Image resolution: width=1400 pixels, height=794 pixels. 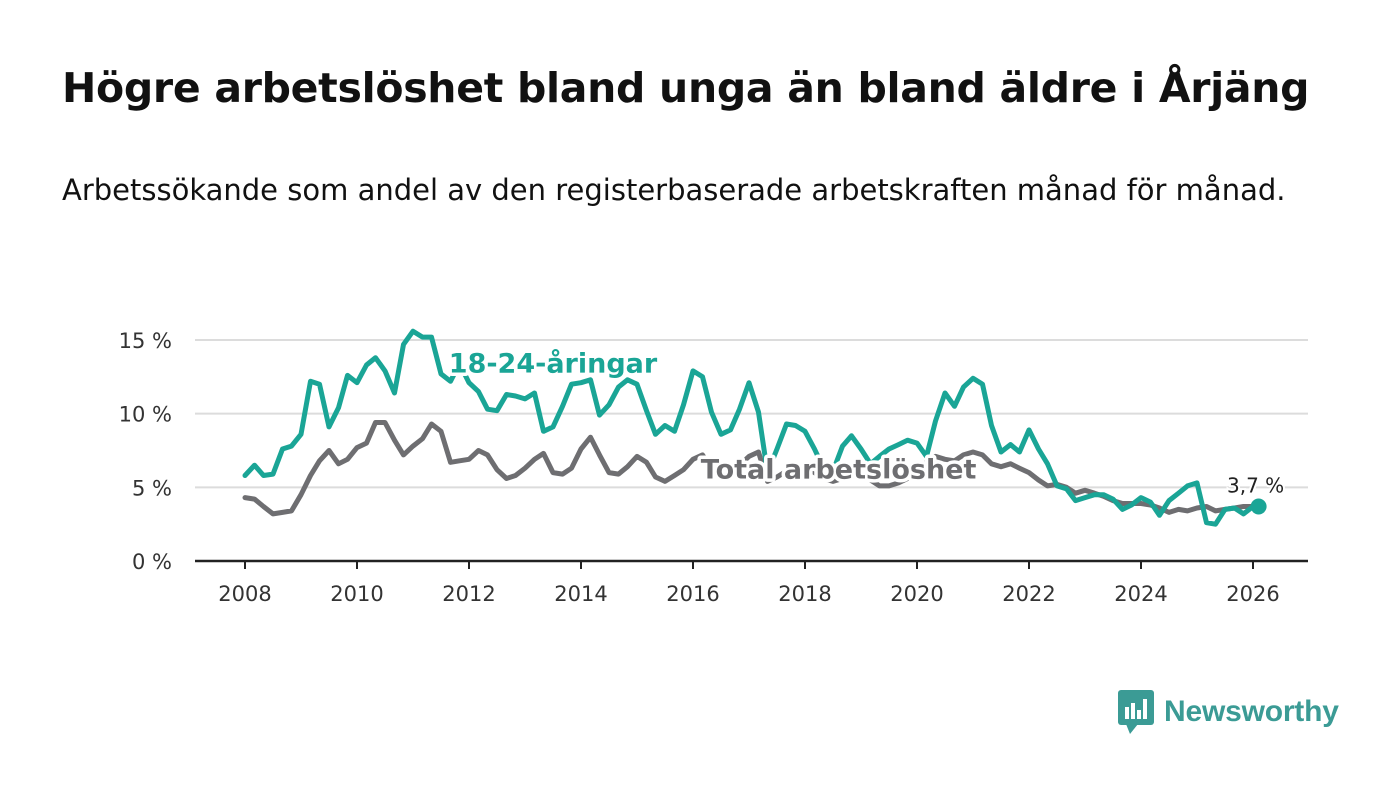 What do you see at coordinates (145, 341) in the screenshot?
I see `y-tick-label: 15 %` at bounding box center [145, 341].